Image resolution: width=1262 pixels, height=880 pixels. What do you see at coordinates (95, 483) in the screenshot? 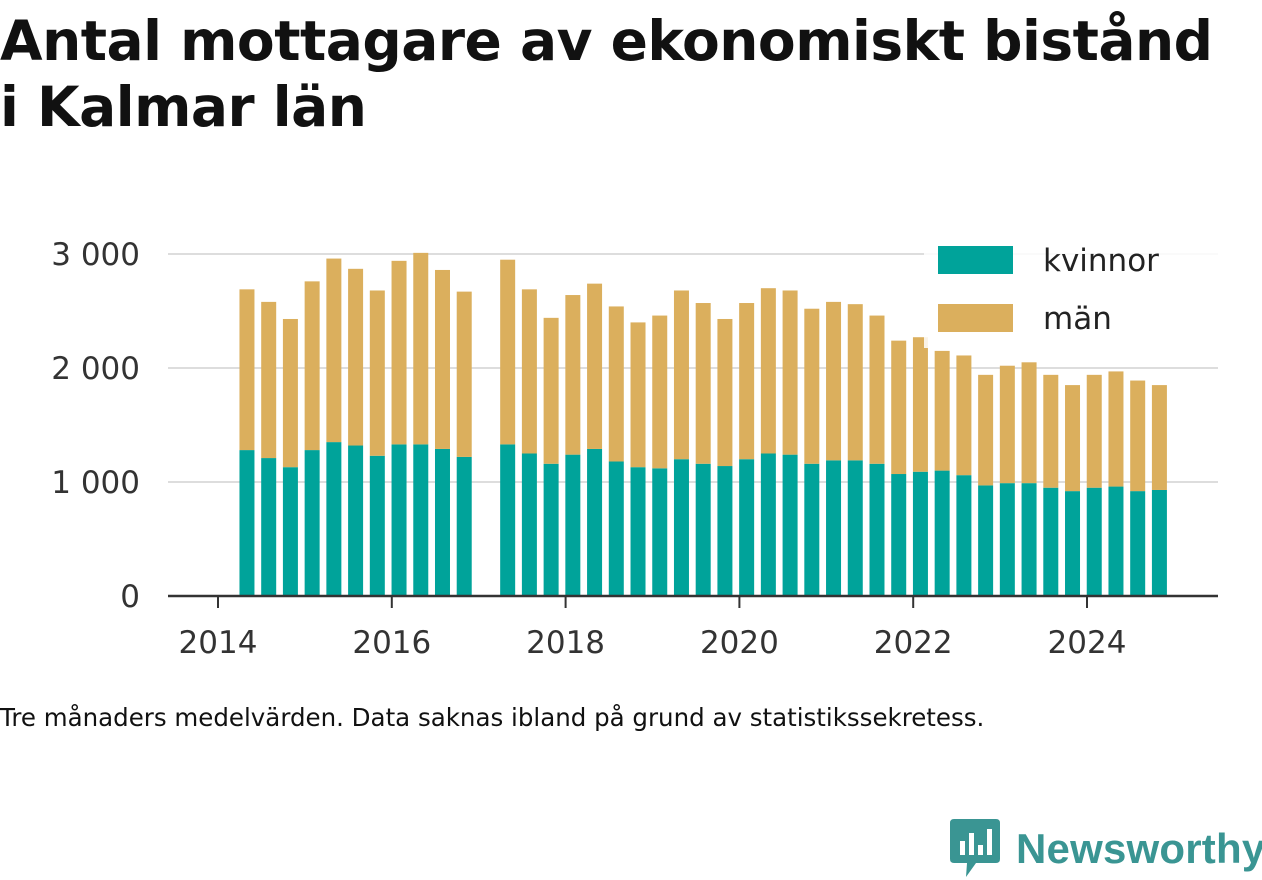
I see `y-tick-label: 1 000` at bounding box center [95, 483].